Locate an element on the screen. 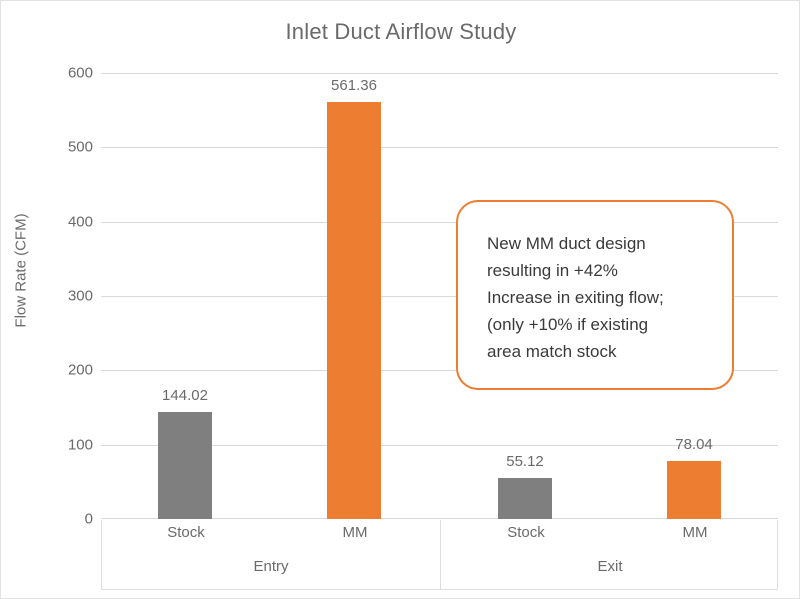 The width and height of the screenshot is (800, 599). y-tick-100: 100 is located at coordinates (80, 445).